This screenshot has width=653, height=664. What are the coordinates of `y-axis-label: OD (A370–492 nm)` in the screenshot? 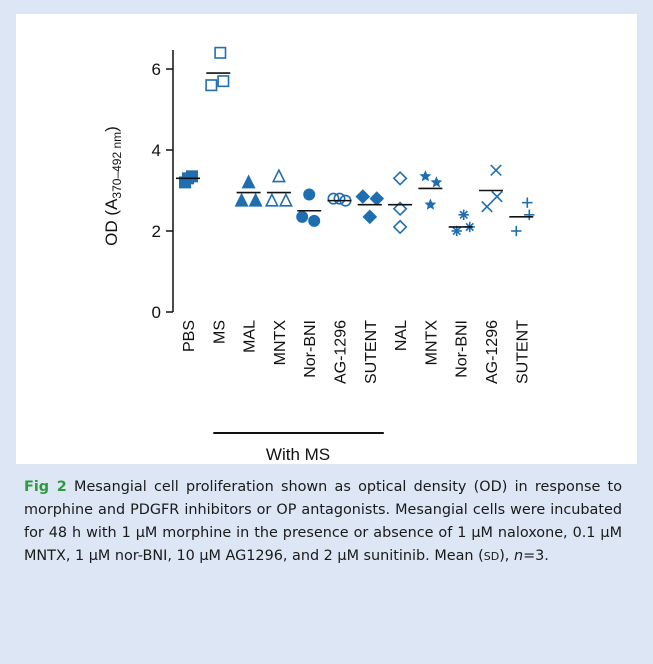 It's located at (113, 186).